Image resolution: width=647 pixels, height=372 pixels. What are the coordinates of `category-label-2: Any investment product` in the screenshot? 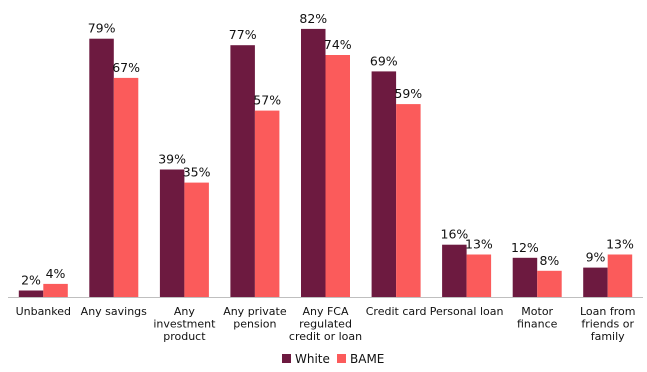 It's located at (184, 324).